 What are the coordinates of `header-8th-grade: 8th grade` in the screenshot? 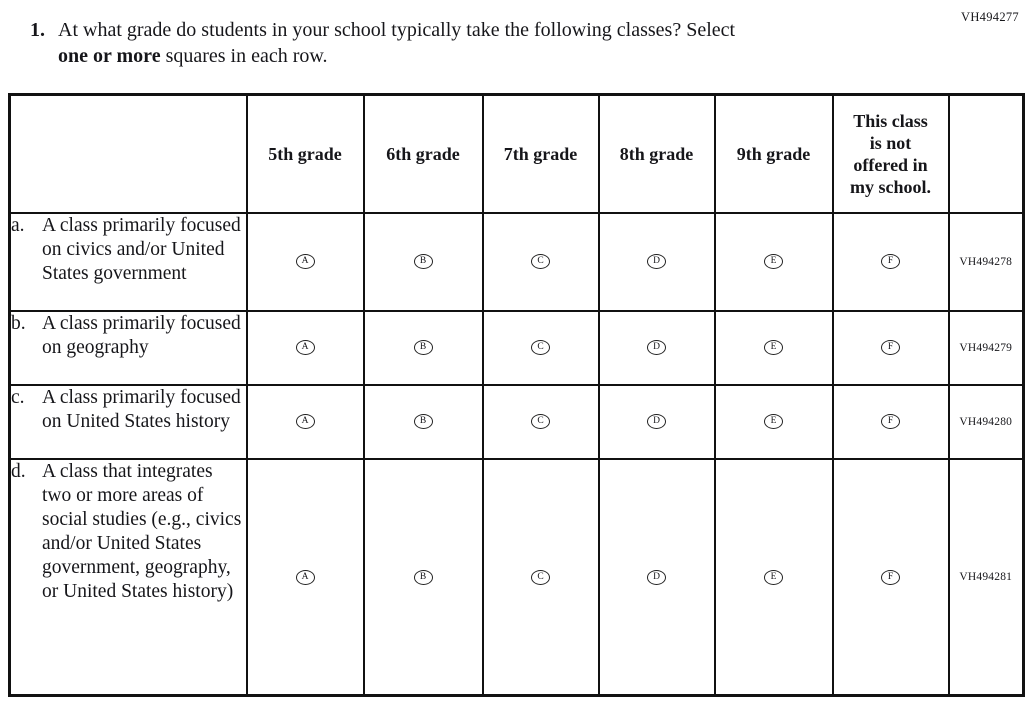 It's located at (656, 153).